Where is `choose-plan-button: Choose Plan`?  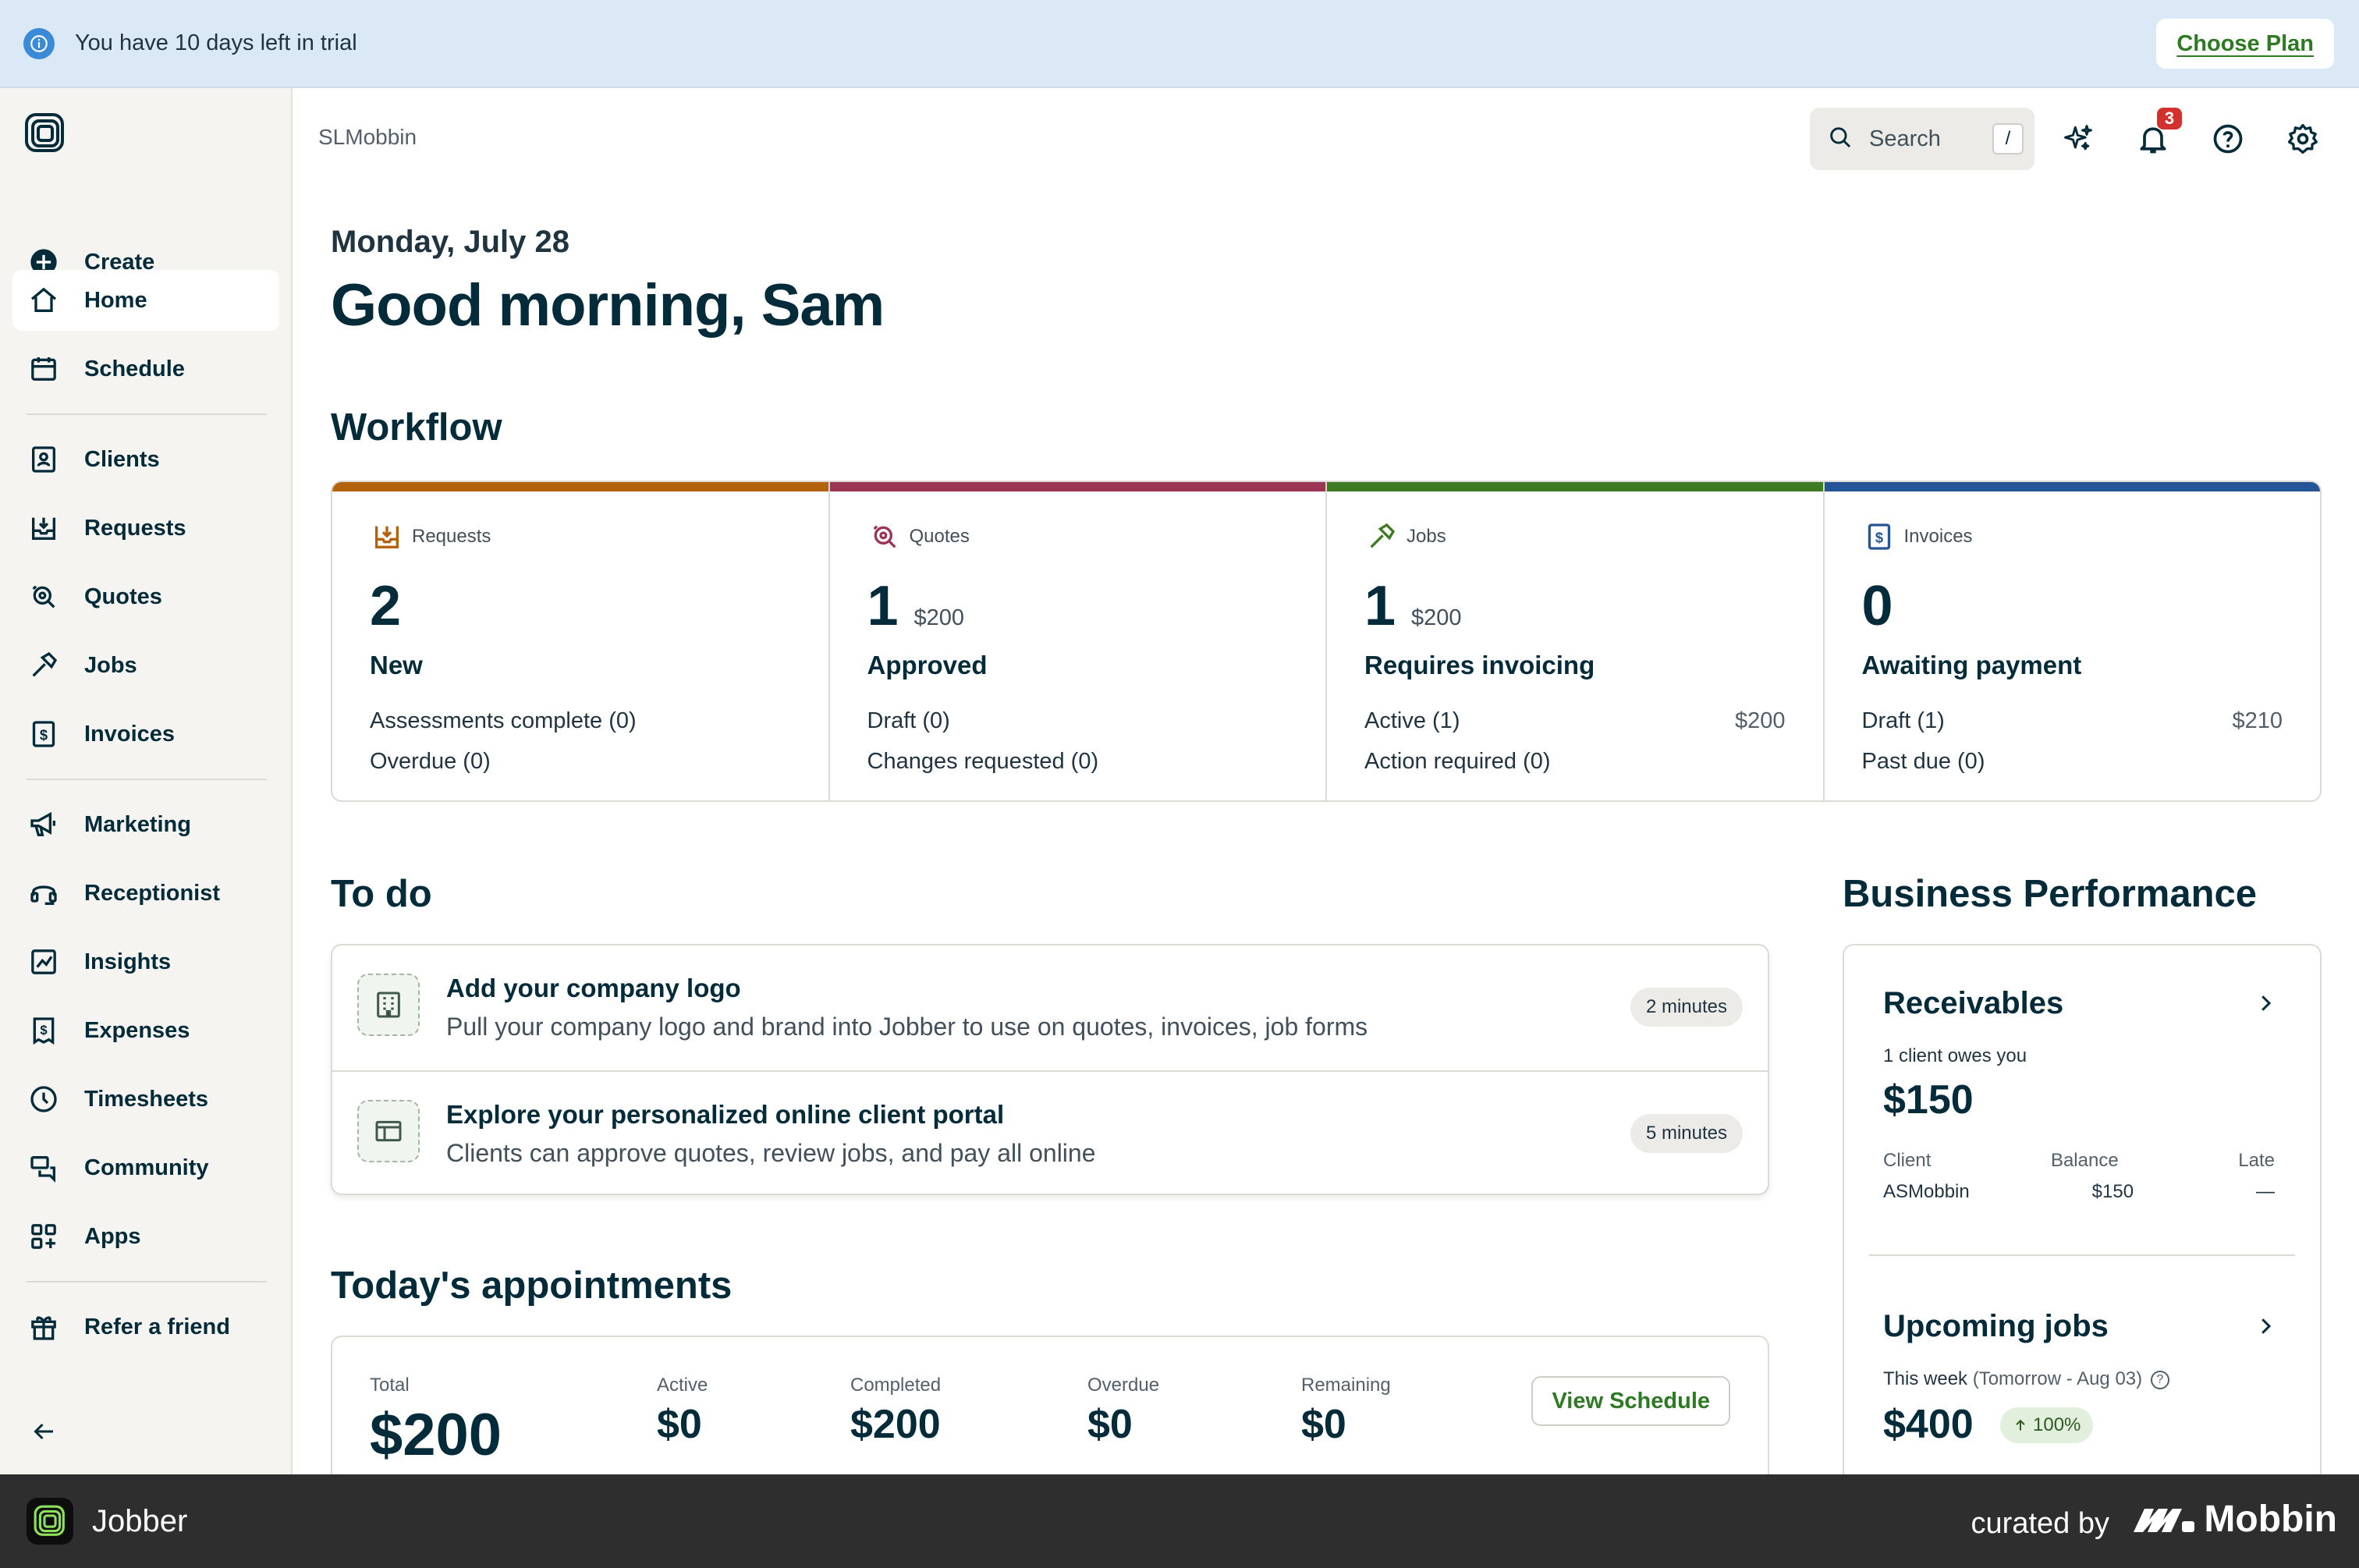
choose-plan-button: Choose Plan is located at coordinates (2245, 44).